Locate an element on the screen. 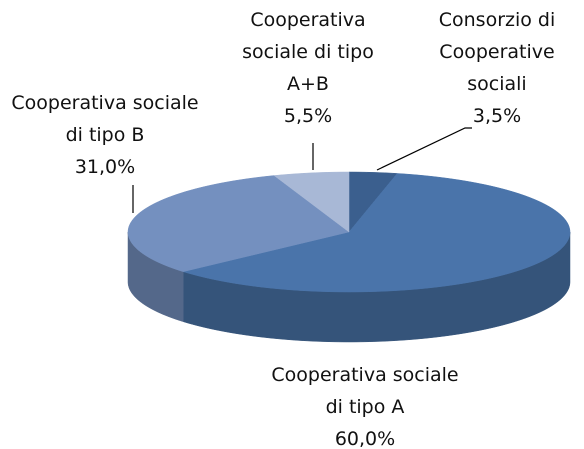  slice-label: Cooperativa sociale di tipo B 31,0% is located at coordinates (105, 135).